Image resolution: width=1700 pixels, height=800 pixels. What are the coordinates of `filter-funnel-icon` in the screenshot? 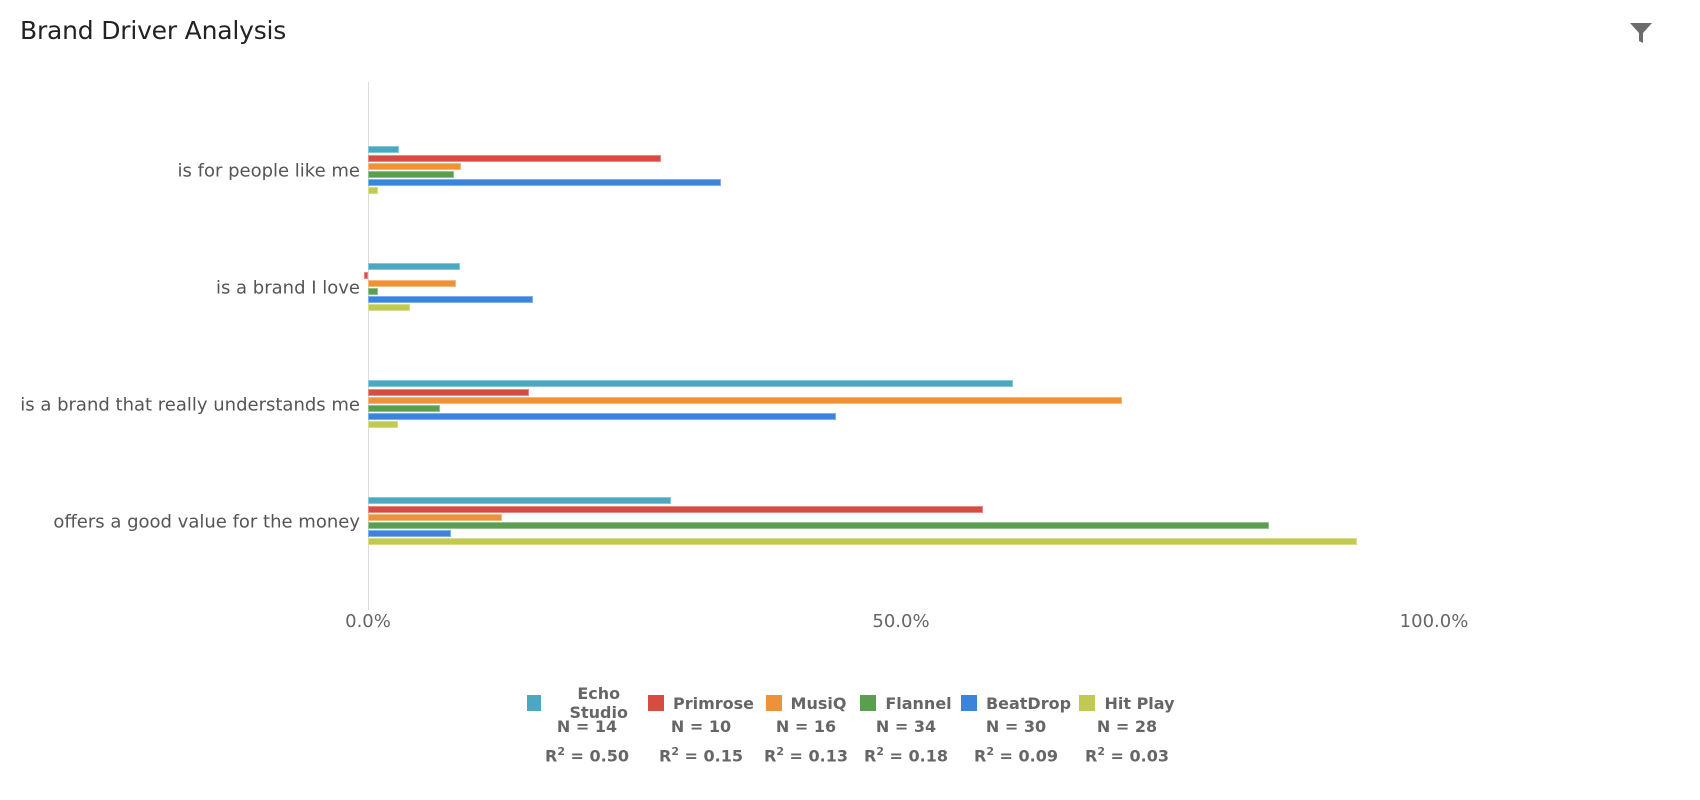 It's located at (1641, 33).